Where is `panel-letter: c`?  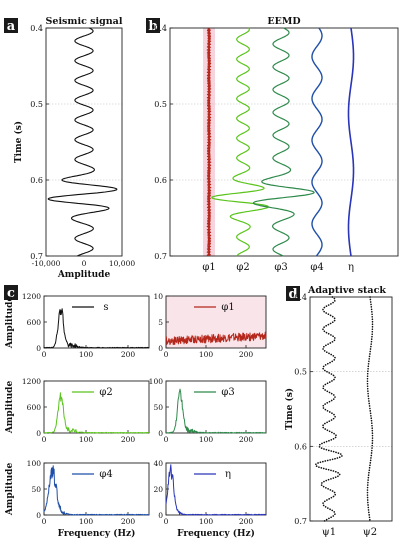
panel-letter: c is located at coordinates (11, 293).